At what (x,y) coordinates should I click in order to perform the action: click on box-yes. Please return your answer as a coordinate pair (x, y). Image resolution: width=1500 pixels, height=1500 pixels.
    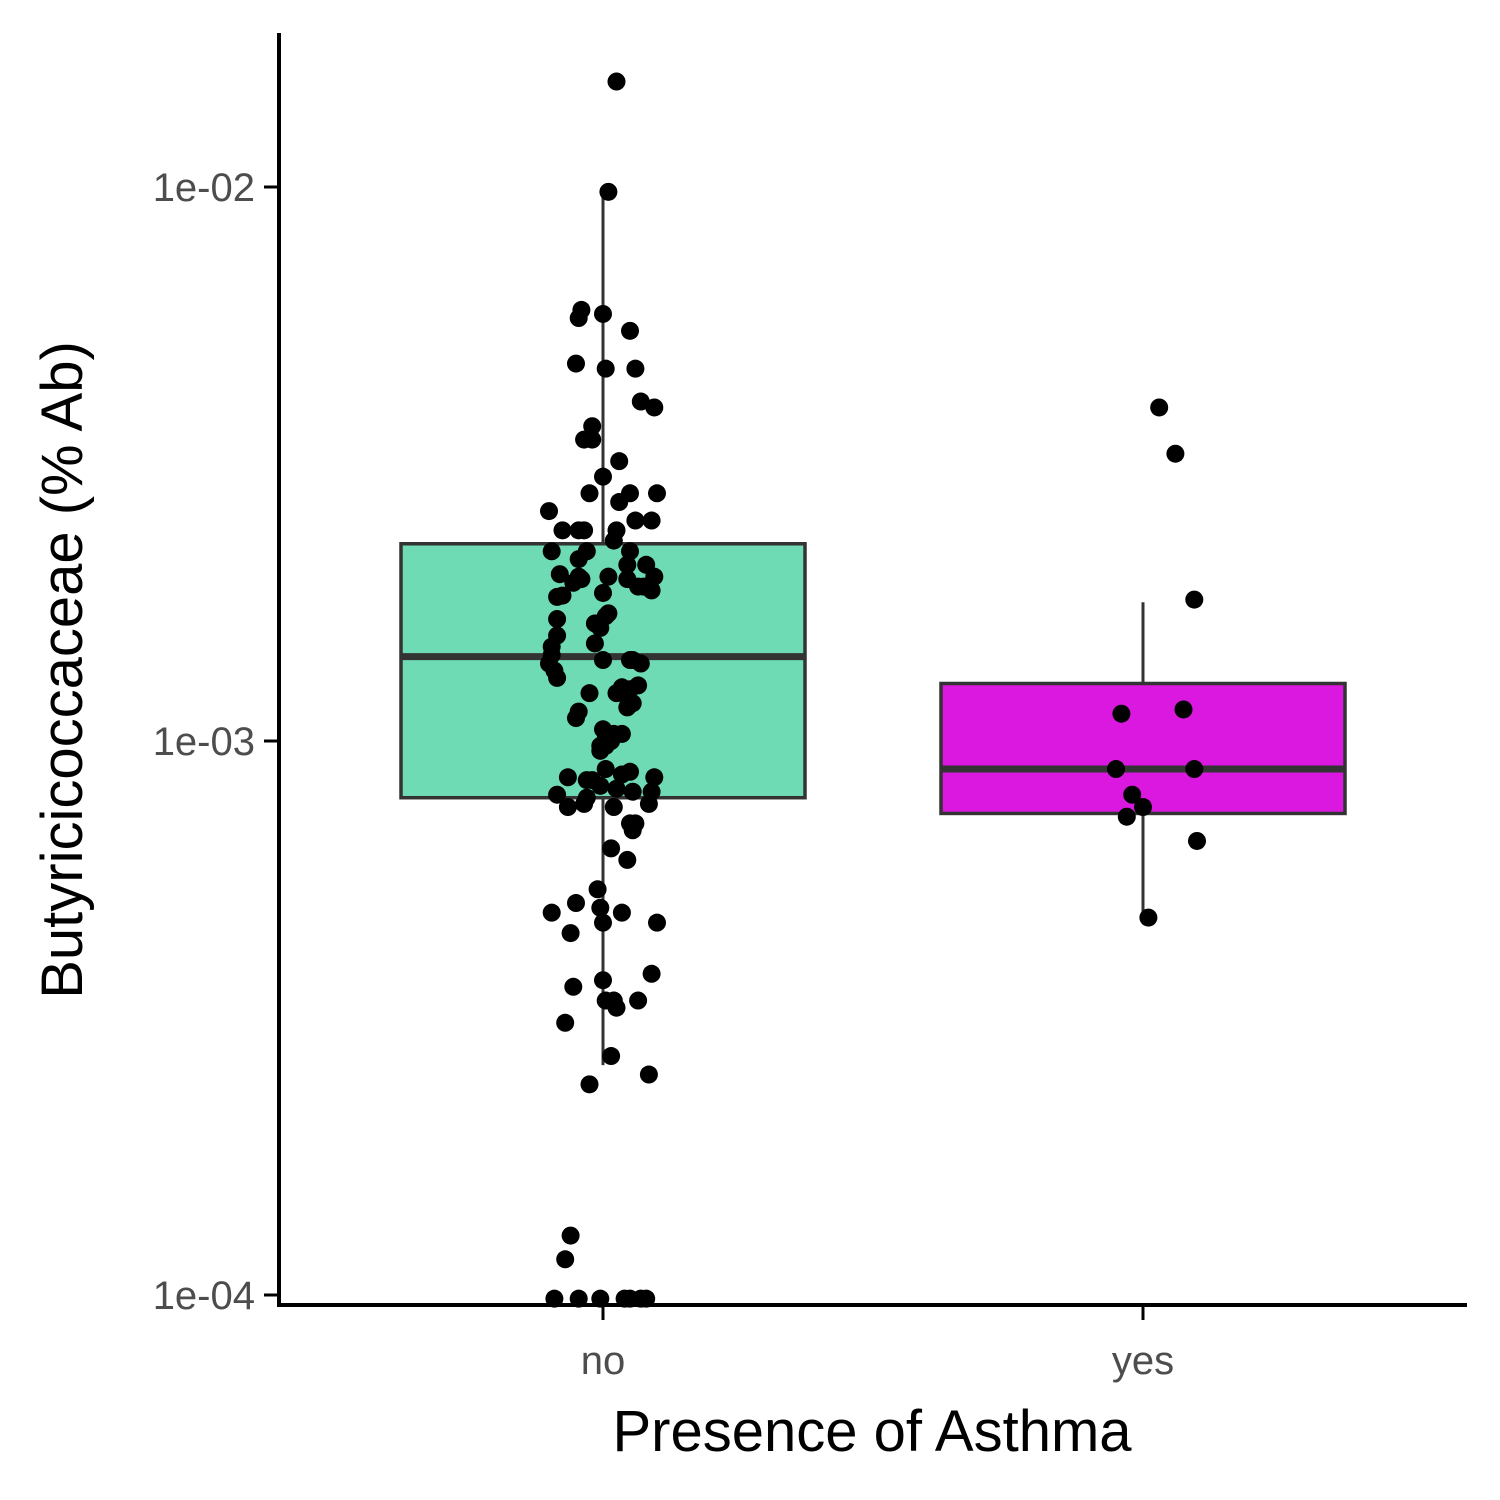
    Looking at the image, I should click on (1143, 760).